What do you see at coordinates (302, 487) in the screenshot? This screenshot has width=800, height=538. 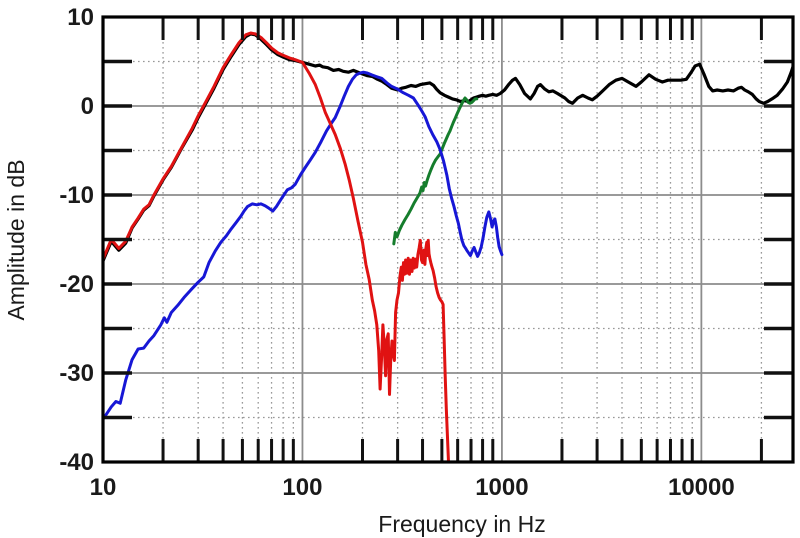 I see `x-tick-label: 100` at bounding box center [302, 487].